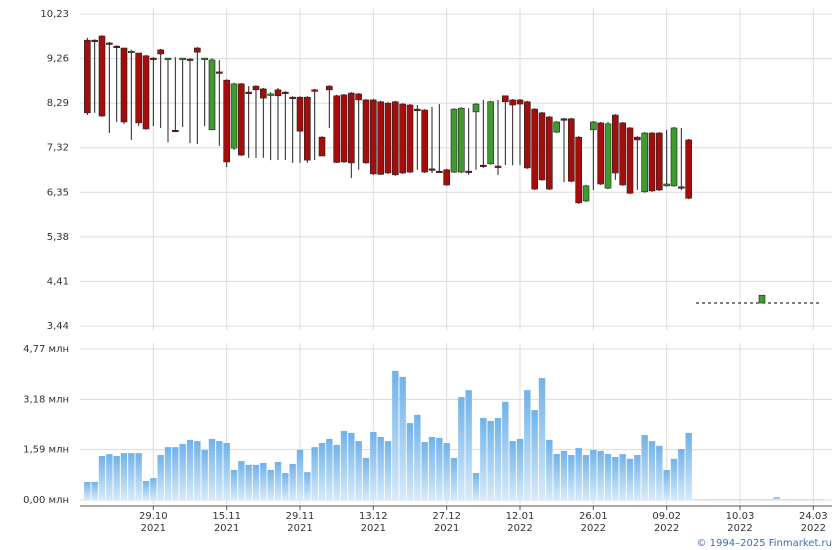 This screenshot has width=840, height=550. What do you see at coordinates (46, 500) in the screenshot?
I see `y-tick-label: 0,00 млн` at bounding box center [46, 500].